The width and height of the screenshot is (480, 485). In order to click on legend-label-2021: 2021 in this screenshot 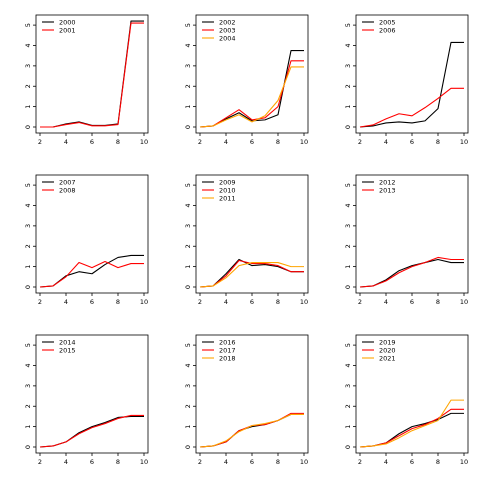, I will do `click(387, 358)`.